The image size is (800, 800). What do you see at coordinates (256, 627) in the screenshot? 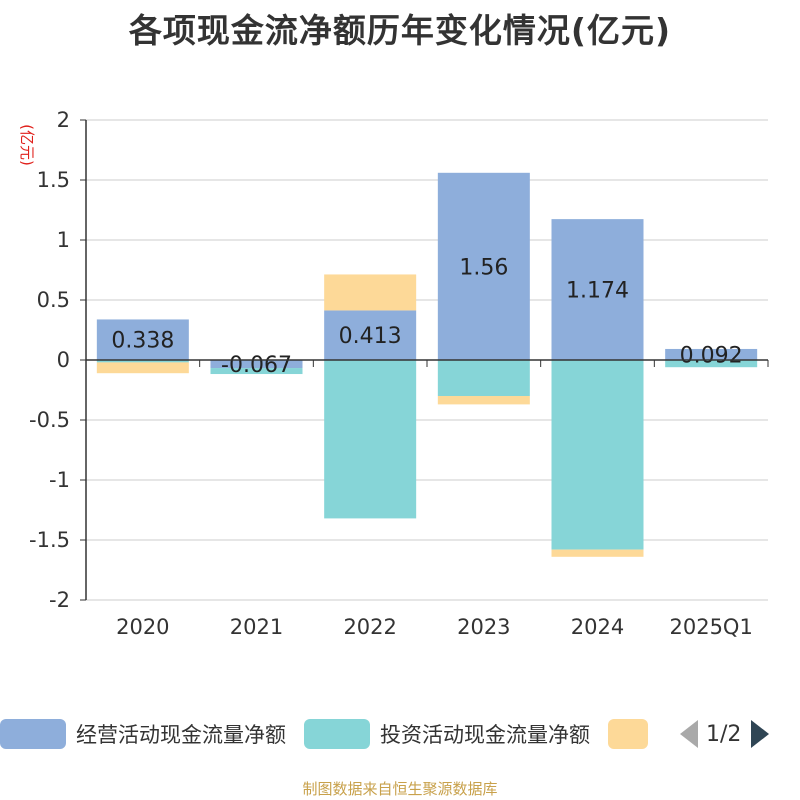
I see `x-tick-label-2021: 2021` at bounding box center [256, 627].